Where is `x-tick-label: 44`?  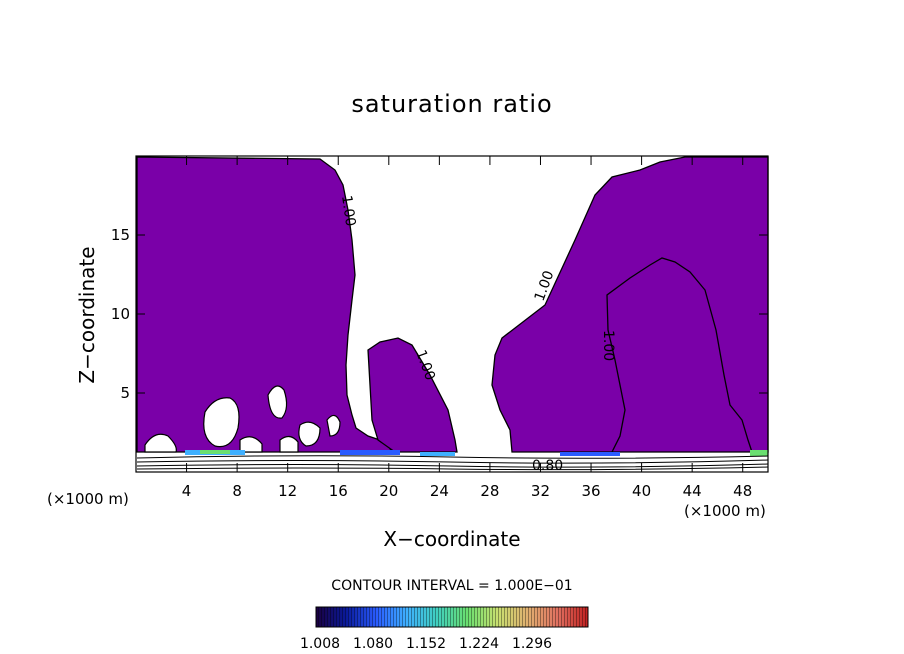 x-tick-label: 44 is located at coordinates (692, 491).